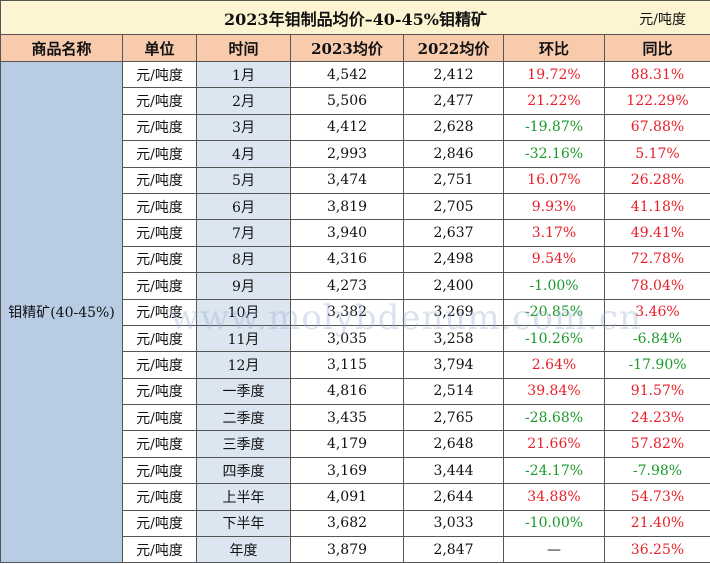 The width and height of the screenshot is (710, 564). What do you see at coordinates (243, 391) in the screenshot?
I see `time-cell: 一季度` at bounding box center [243, 391].